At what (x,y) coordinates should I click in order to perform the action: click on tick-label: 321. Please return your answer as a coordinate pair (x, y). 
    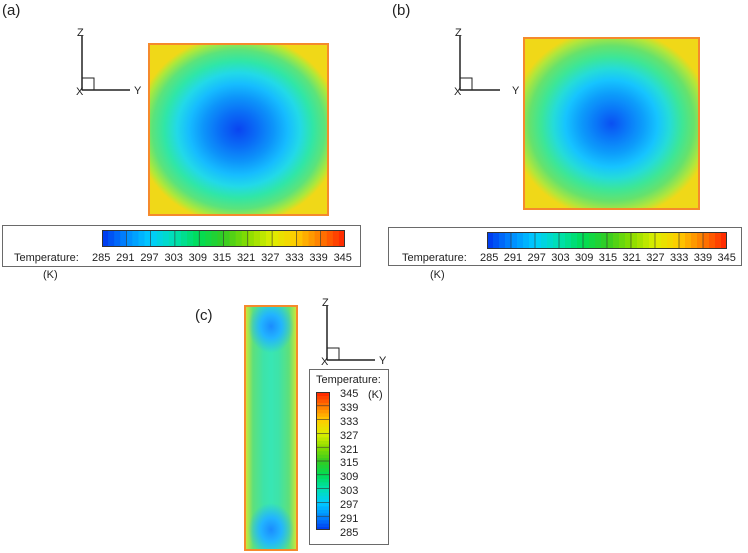
    Looking at the image, I should click on (349, 449).